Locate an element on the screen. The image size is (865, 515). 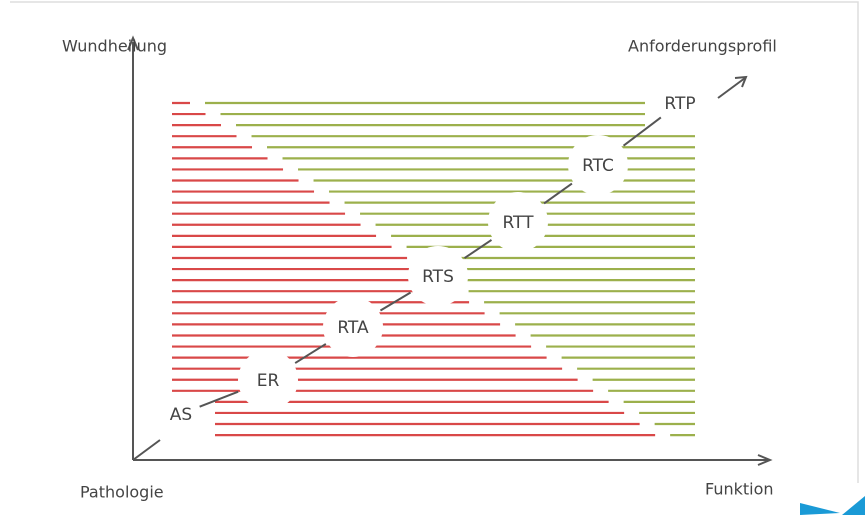
origin-line is located at coordinates (146, 450).